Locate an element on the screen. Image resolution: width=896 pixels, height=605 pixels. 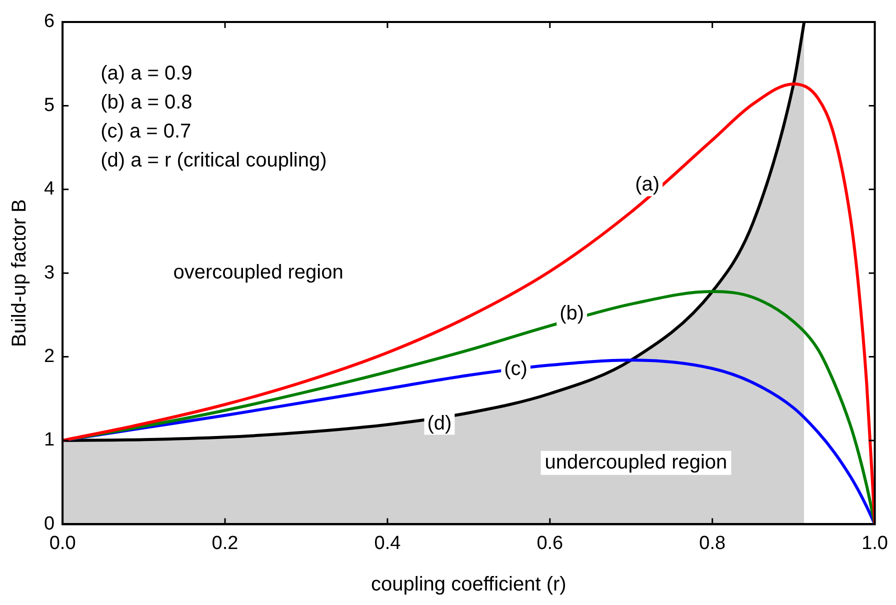
x-tick-label: 0.6 is located at coordinates (550, 543).